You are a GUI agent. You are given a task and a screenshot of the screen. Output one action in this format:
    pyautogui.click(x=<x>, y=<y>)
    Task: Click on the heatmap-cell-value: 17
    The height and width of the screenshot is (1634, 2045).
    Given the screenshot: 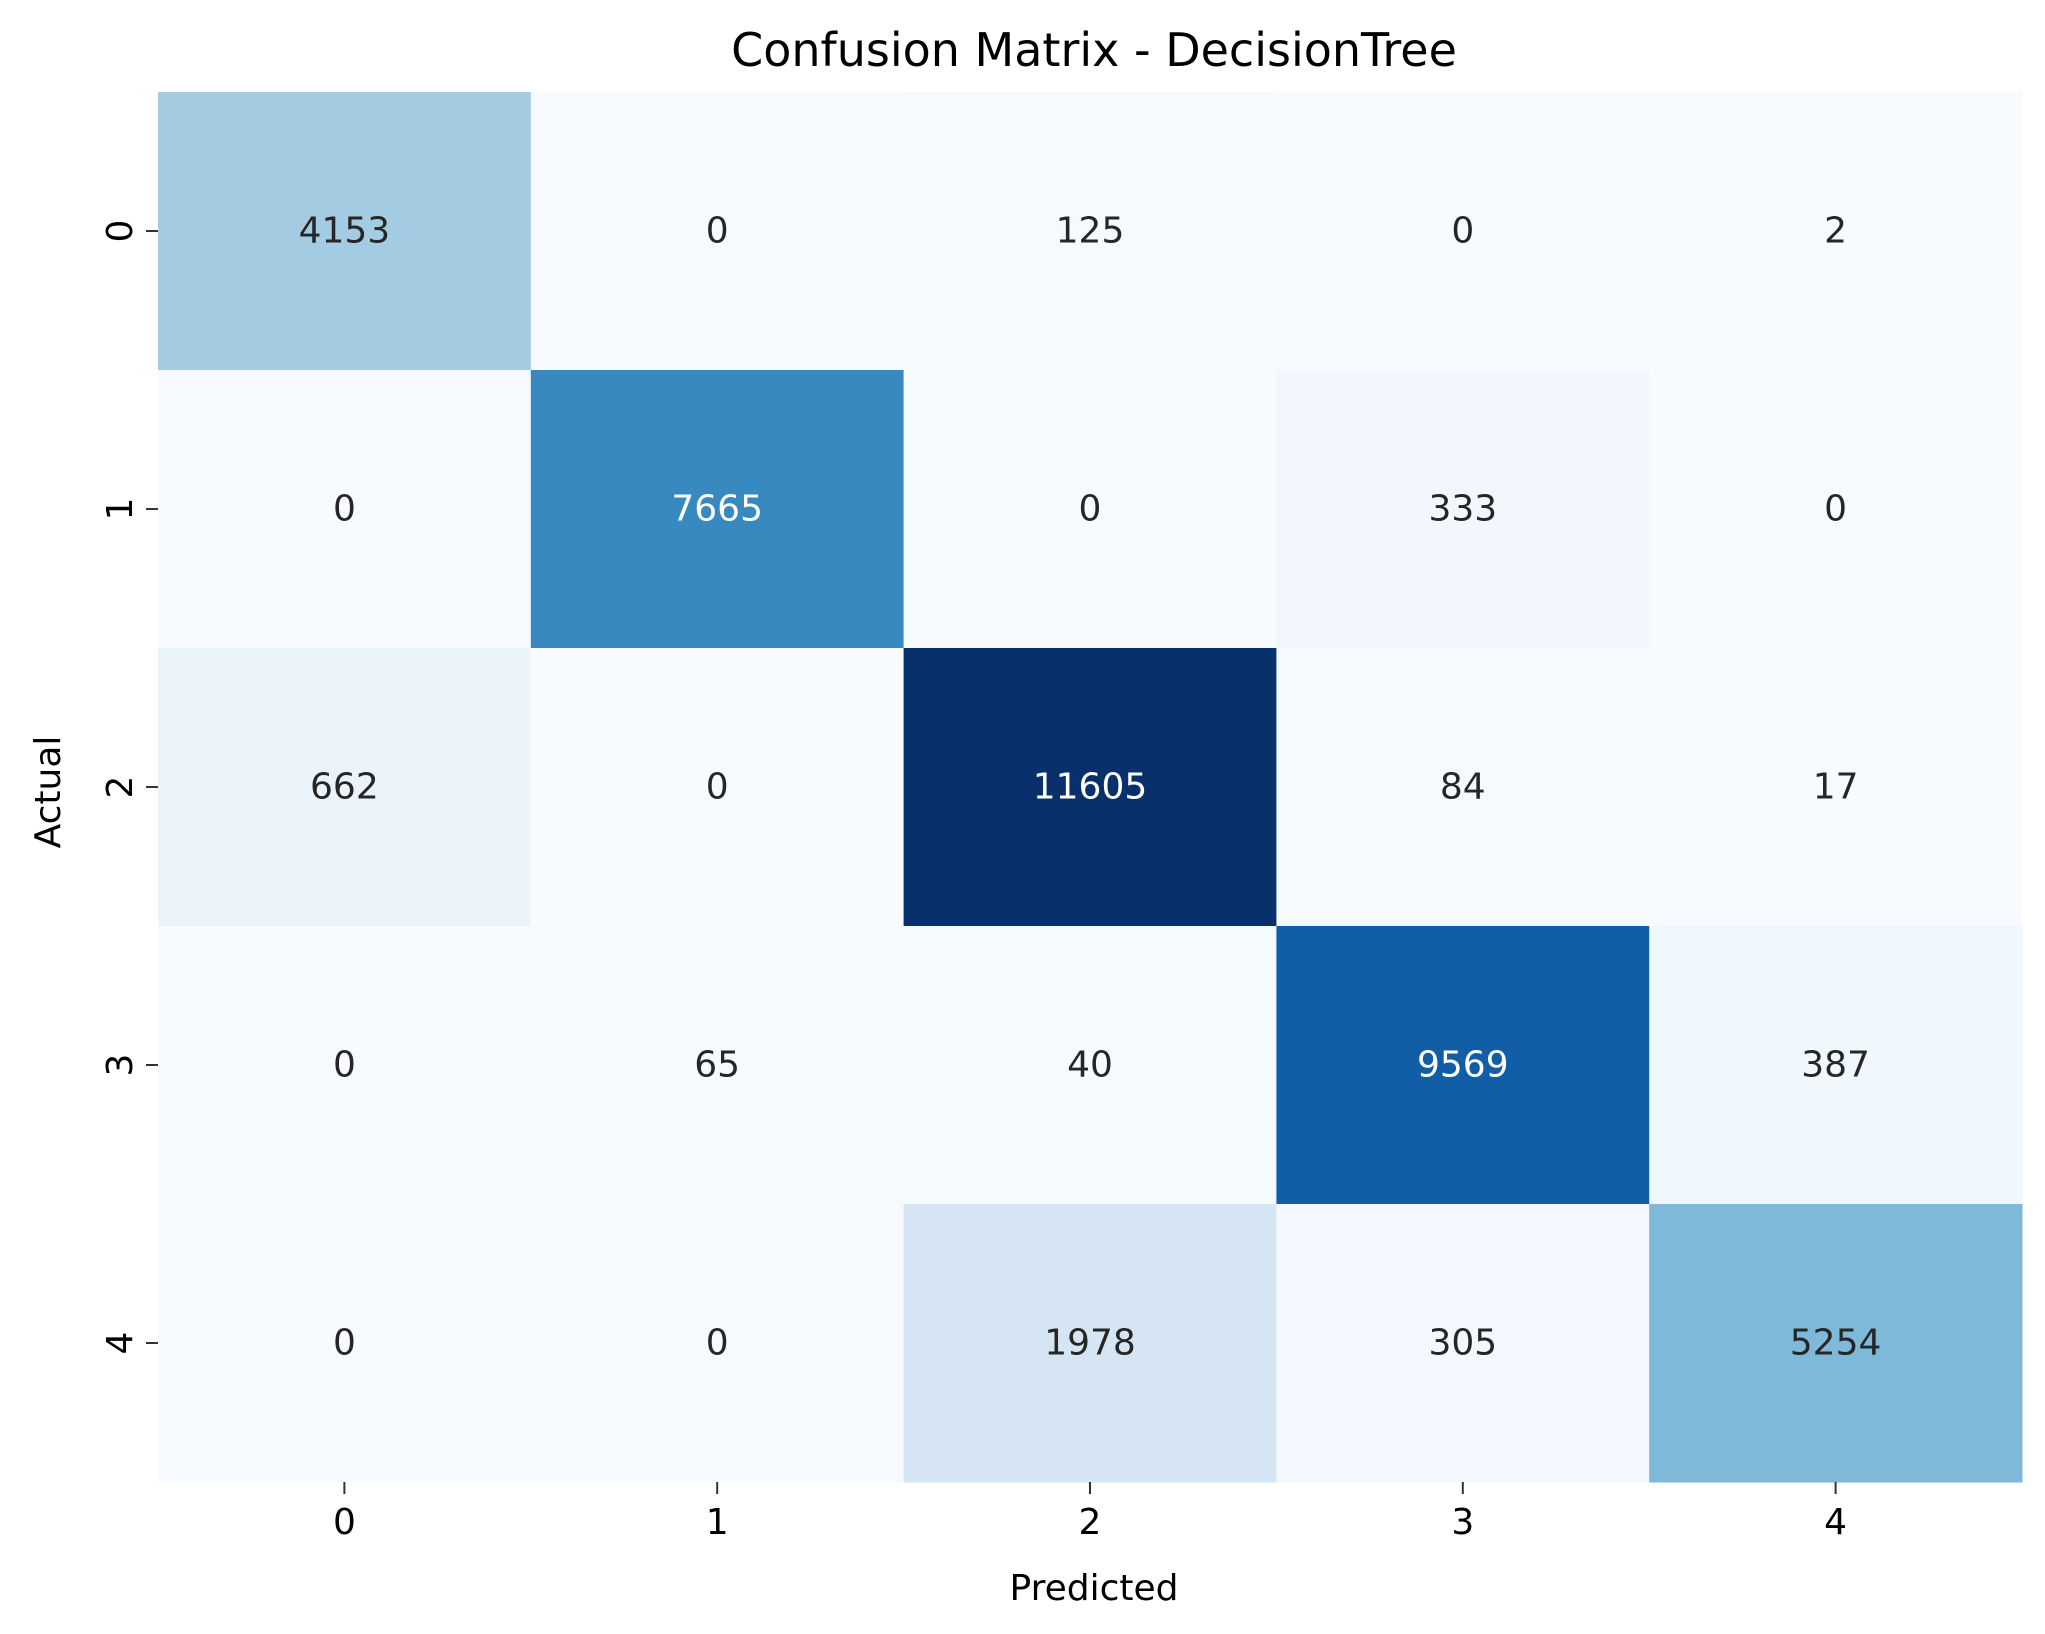 What is the action you would take?
    pyautogui.click(x=1836, y=787)
    